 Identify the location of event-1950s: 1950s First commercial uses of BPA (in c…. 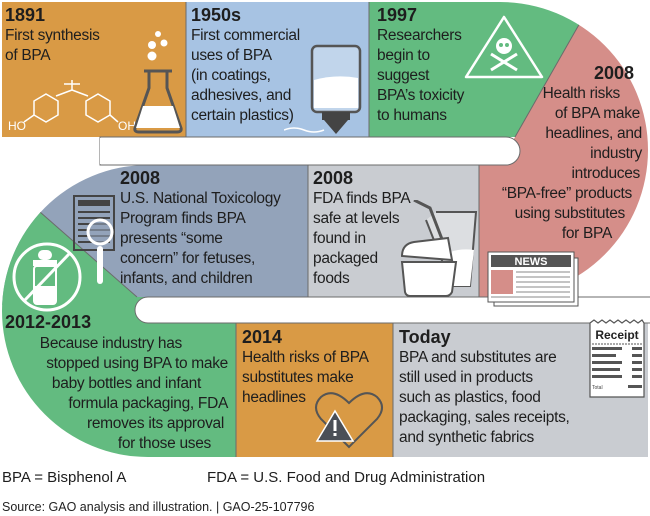
(245, 65).